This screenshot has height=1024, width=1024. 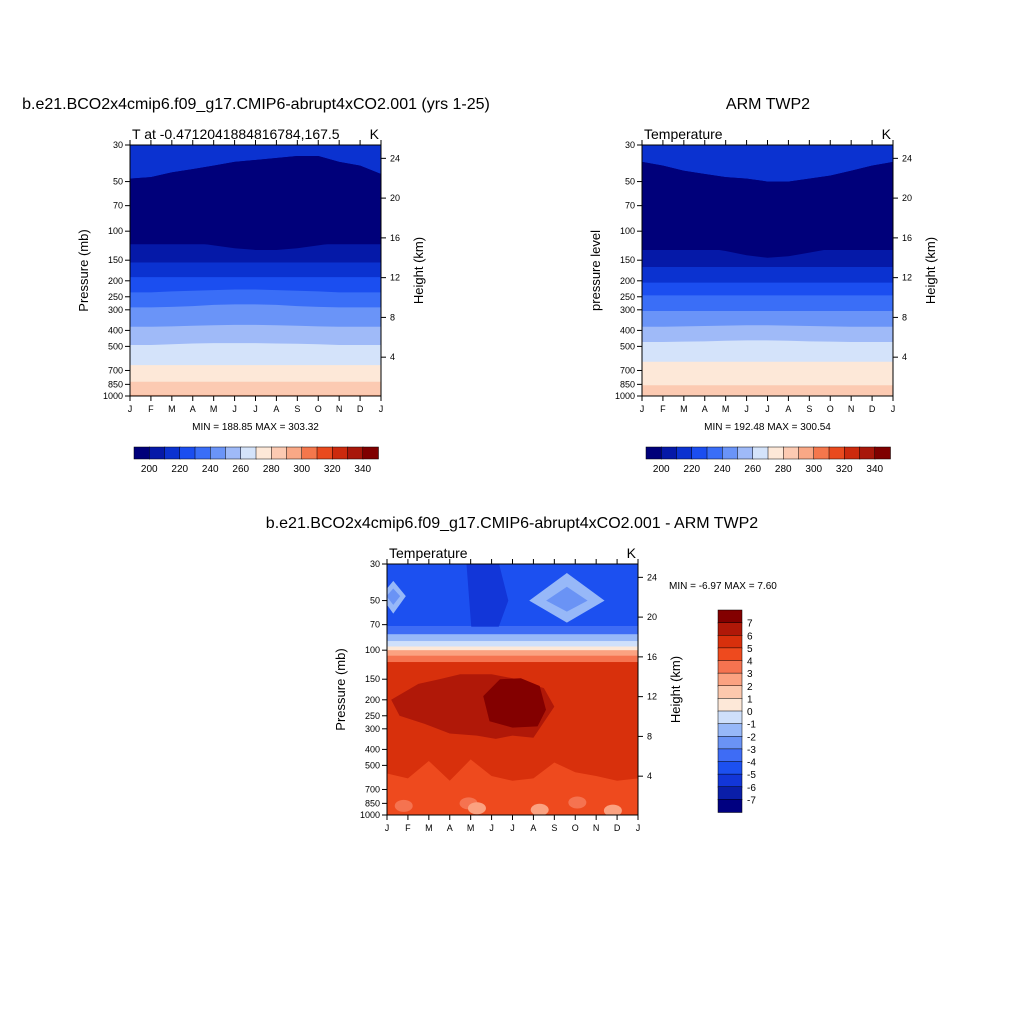 I want to click on colorbar-label: 220, so click(x=179, y=469).